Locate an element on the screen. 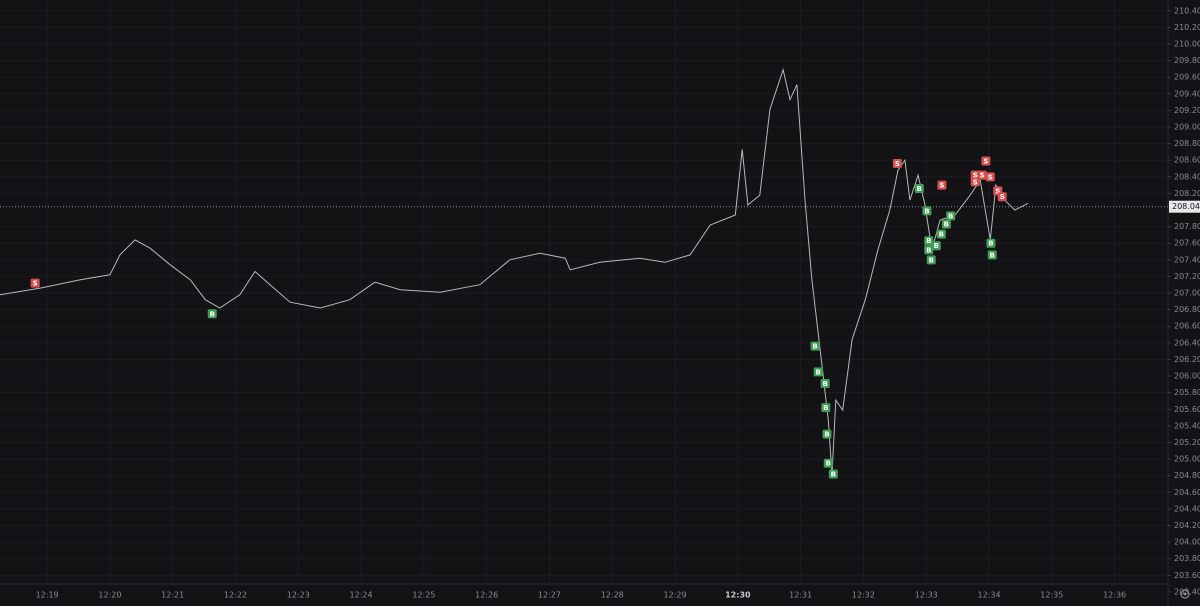 The image size is (1200, 606). y-tick-label: 208.80 is located at coordinates (1187, 143).